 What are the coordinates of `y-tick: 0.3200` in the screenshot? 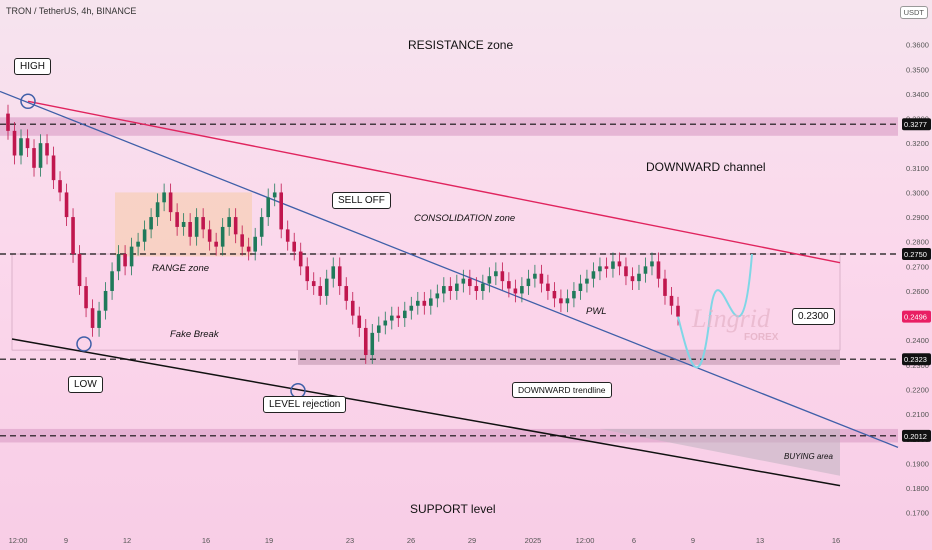 It's located at (917, 143).